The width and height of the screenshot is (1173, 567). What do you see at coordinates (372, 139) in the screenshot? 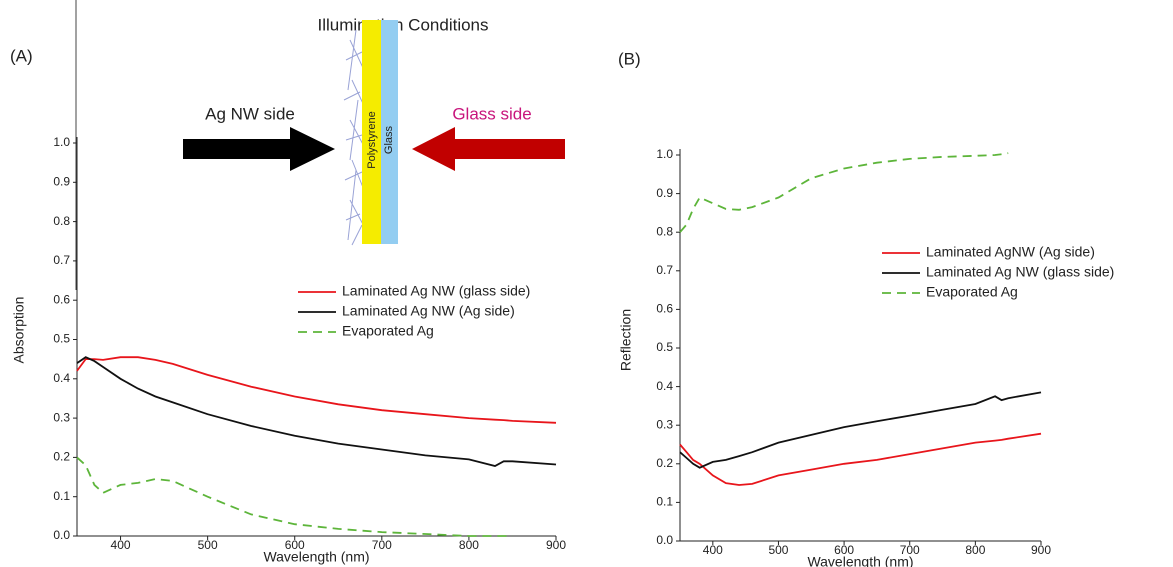
I see `layer-label: Polystyrene` at bounding box center [372, 139].